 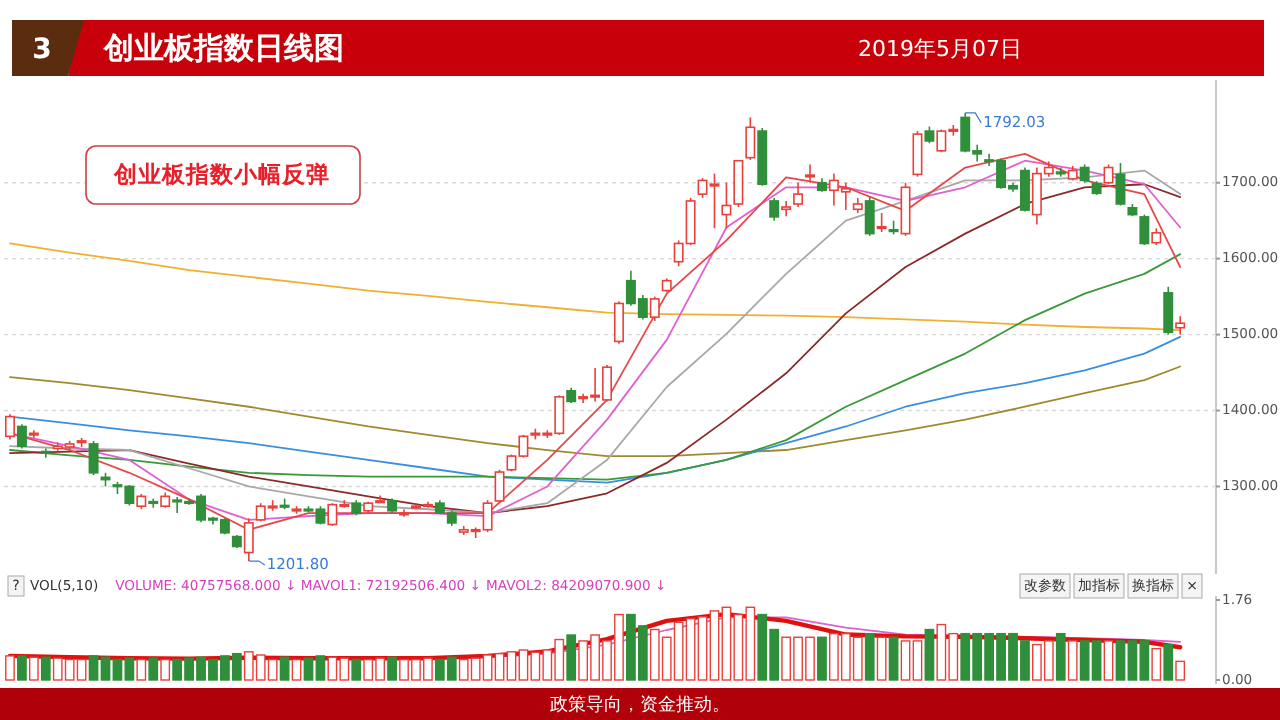 What do you see at coordinates (223, 48) in the screenshot?
I see `chart-title: 创业板指数日线图` at bounding box center [223, 48].